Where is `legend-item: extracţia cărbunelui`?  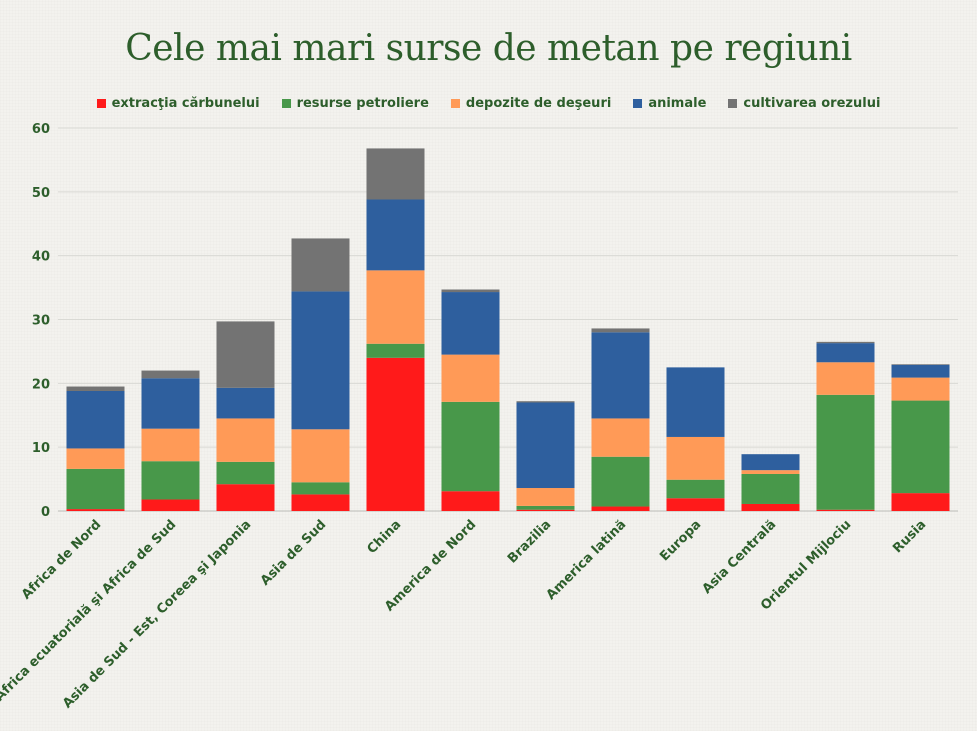
legend-item: extracţia cărbunelui is located at coordinates (178, 103).